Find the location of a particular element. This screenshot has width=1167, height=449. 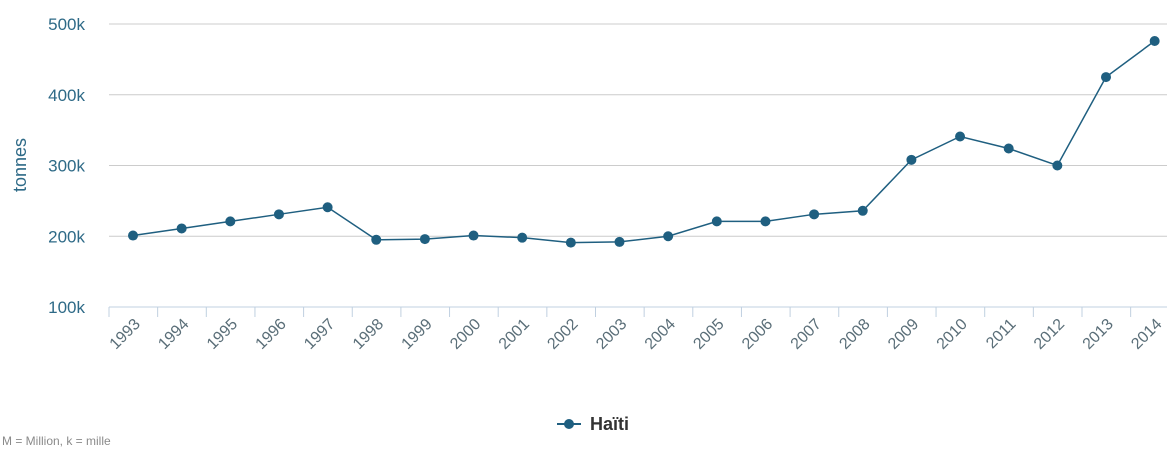

x-tick-label: 2013 is located at coordinates (1098, 334).